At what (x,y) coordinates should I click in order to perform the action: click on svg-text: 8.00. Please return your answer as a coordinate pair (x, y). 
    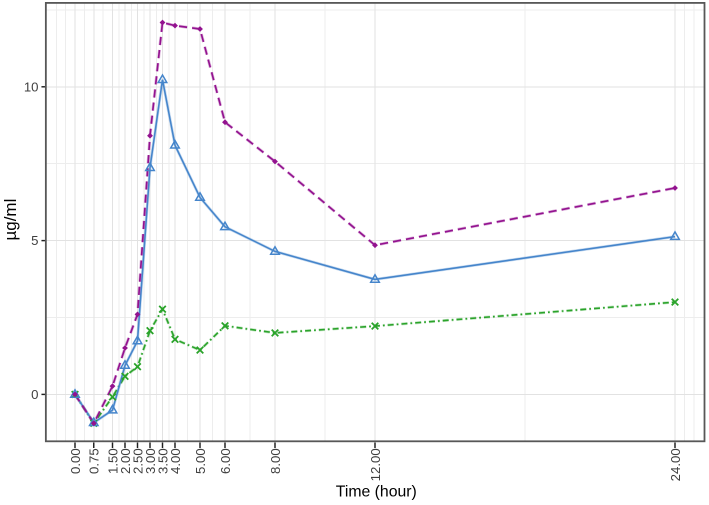
    Looking at the image, I should click on (275, 461).